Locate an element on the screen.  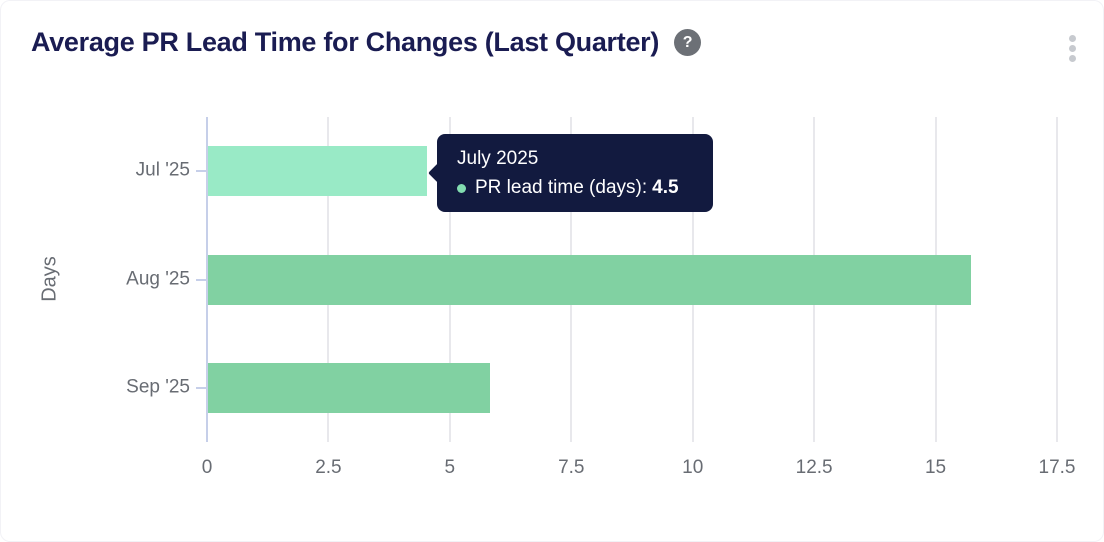
tooltip-arrow is located at coordinates (438, 173).